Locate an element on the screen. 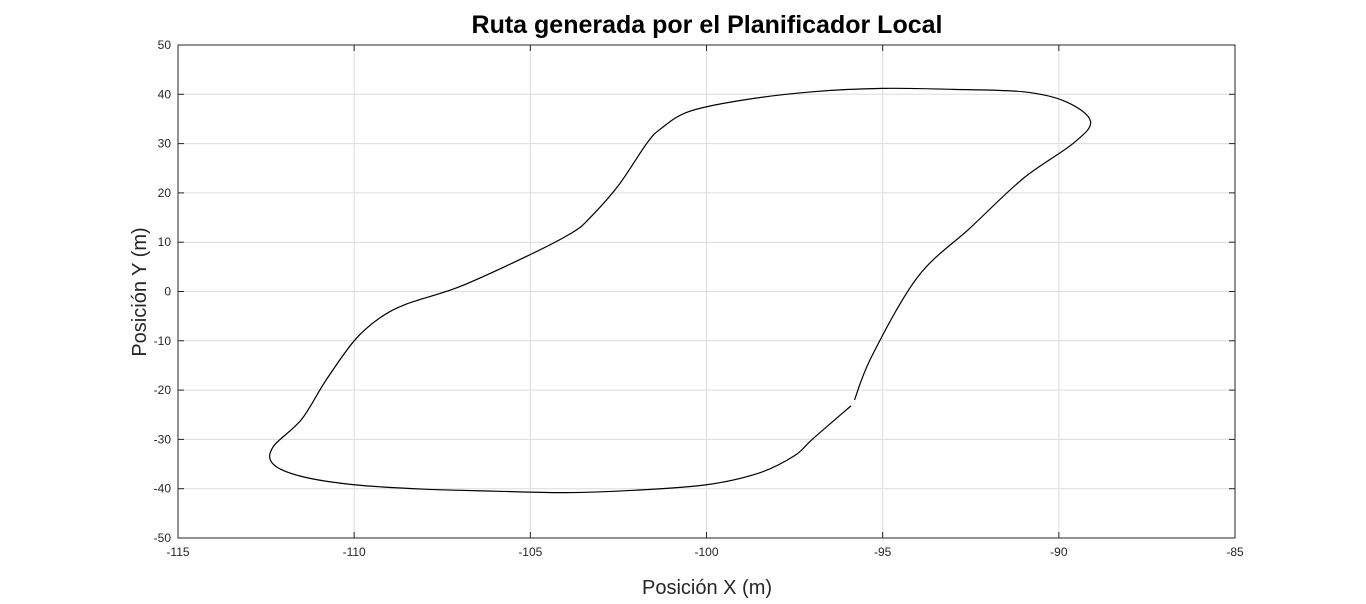  x-tick-label: -90 is located at coordinates (1059, 552).